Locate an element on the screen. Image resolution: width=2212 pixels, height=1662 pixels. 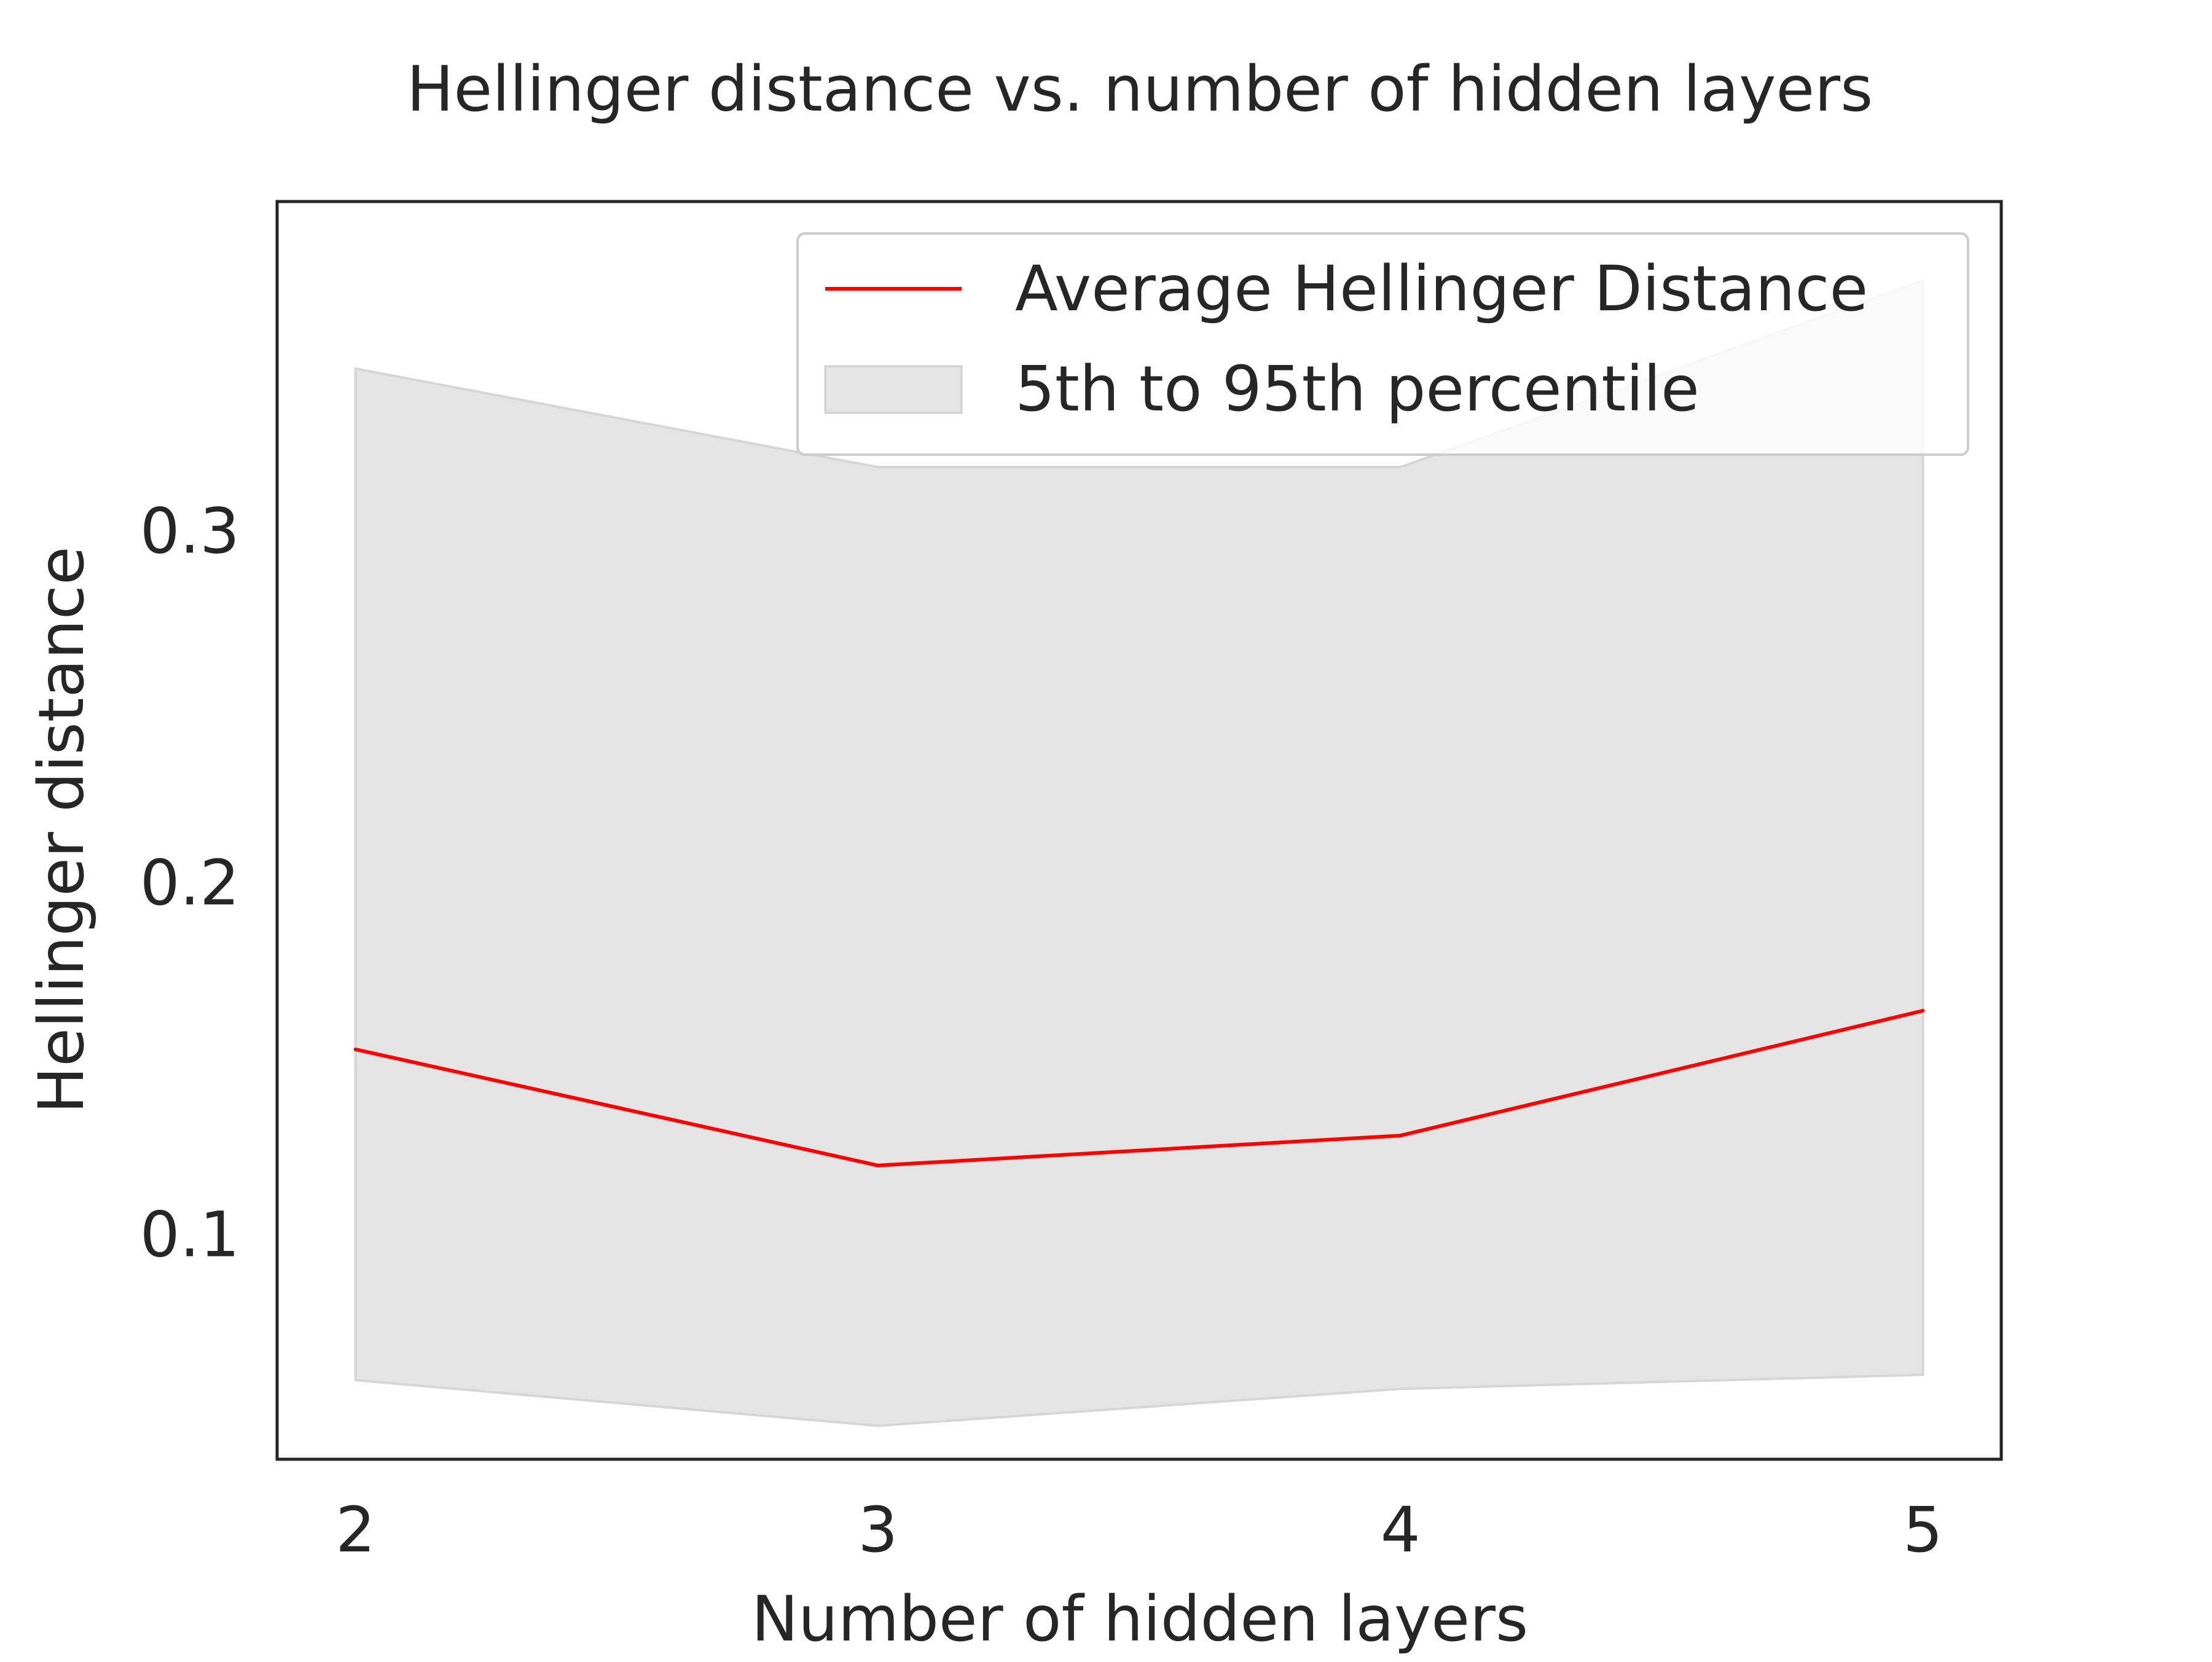
y-axis-ticks: 0.1 0.2 0.3 is located at coordinates (190, 883).